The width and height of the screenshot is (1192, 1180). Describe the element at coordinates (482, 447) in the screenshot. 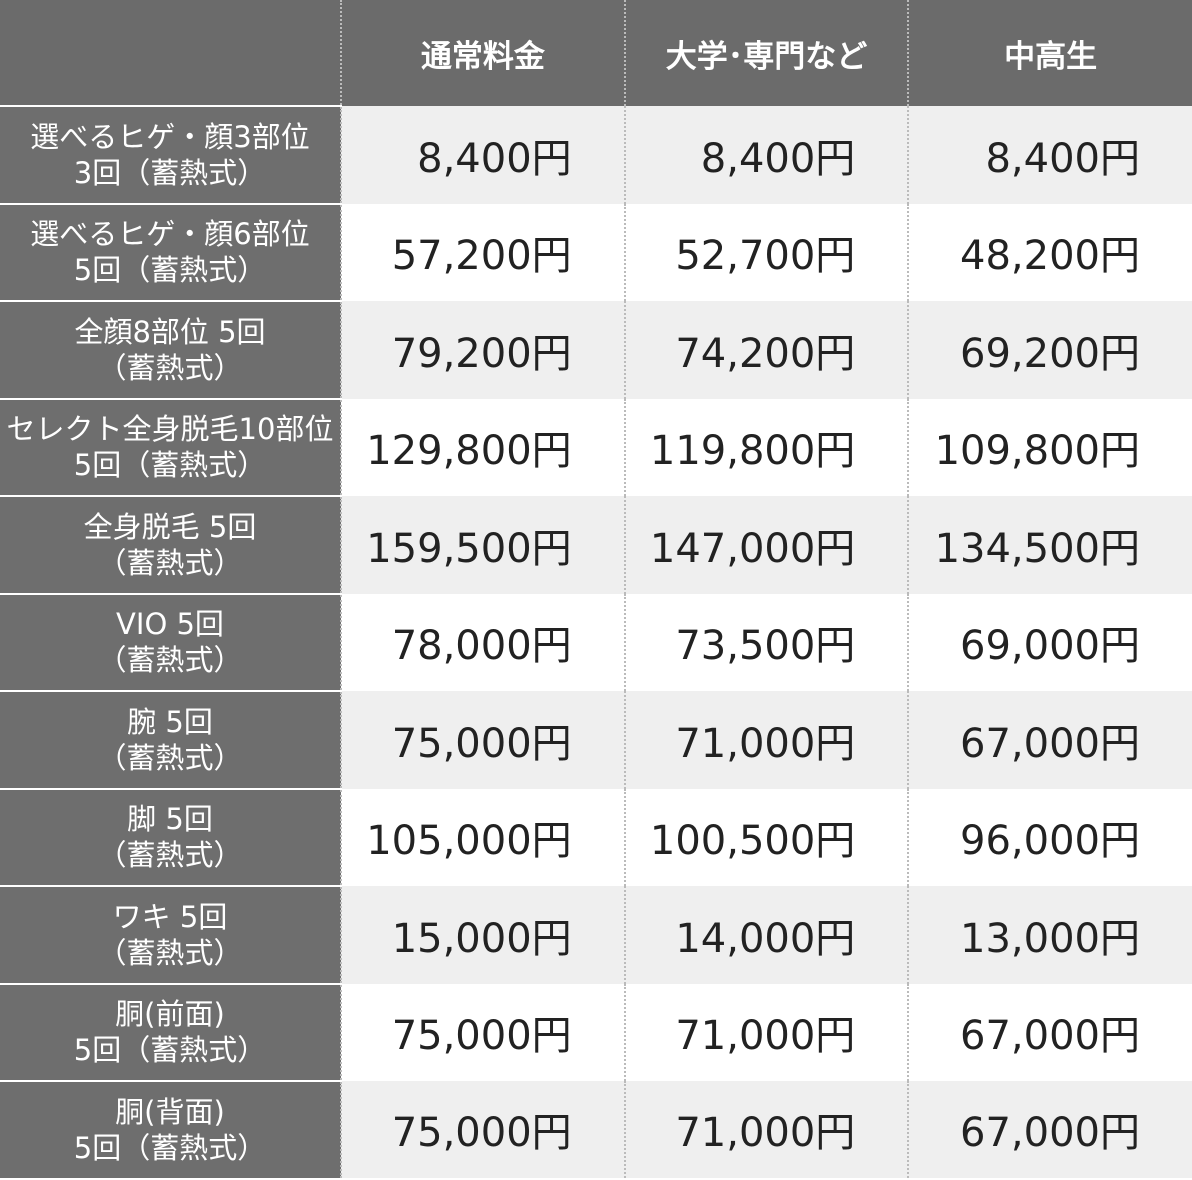

I see `price-cell: 129,800円` at that location.